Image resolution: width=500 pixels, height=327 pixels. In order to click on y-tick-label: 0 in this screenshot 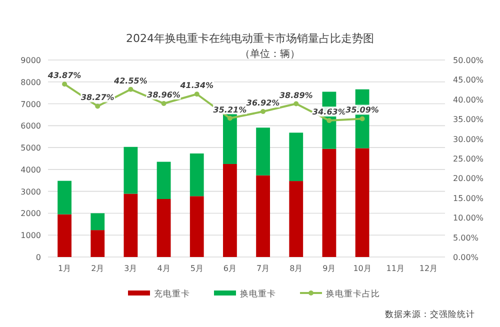, I will do `click(38, 257)`.